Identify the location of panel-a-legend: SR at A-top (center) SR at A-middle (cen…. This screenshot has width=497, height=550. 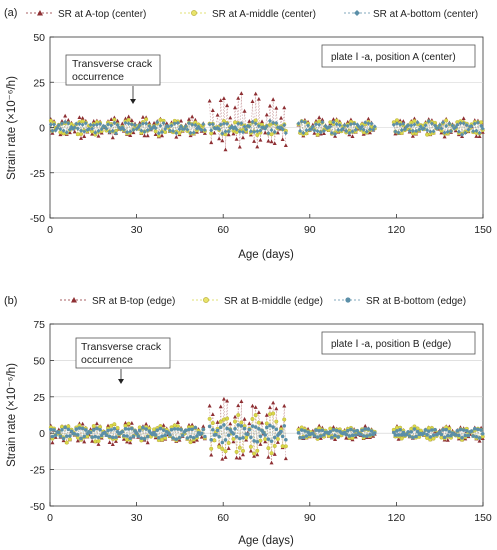
(252, 14).